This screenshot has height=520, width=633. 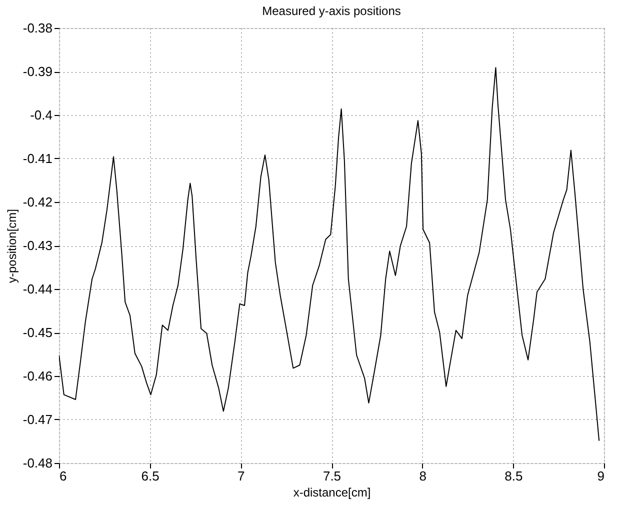 I want to click on y-tick-label: -0.48, so click(x=37, y=463).